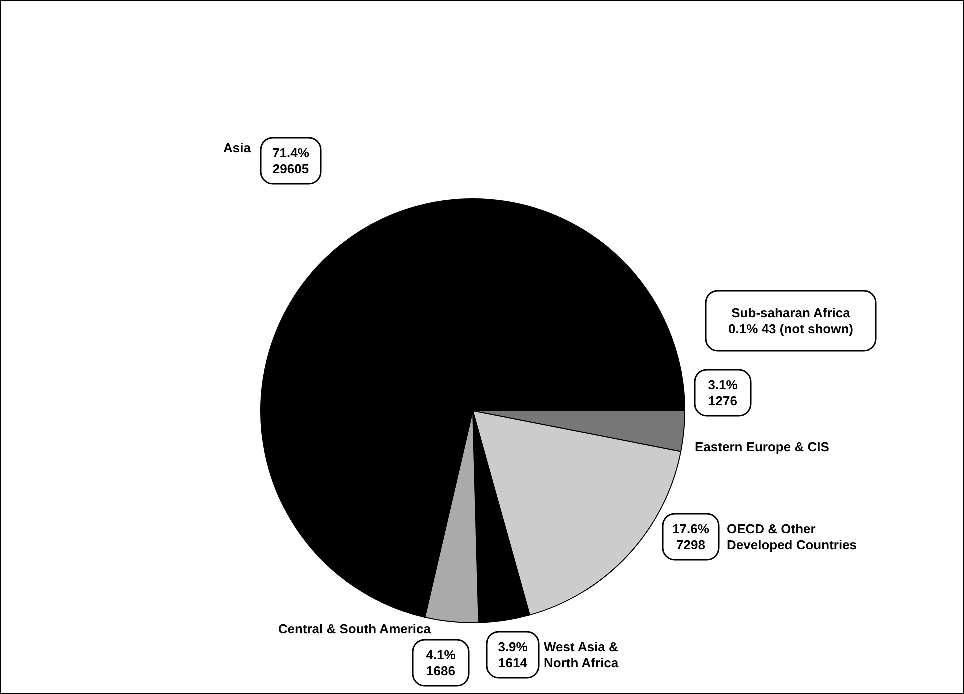 The height and width of the screenshot is (694, 964). I want to click on data-label: 17.6% 7298, so click(691, 537).